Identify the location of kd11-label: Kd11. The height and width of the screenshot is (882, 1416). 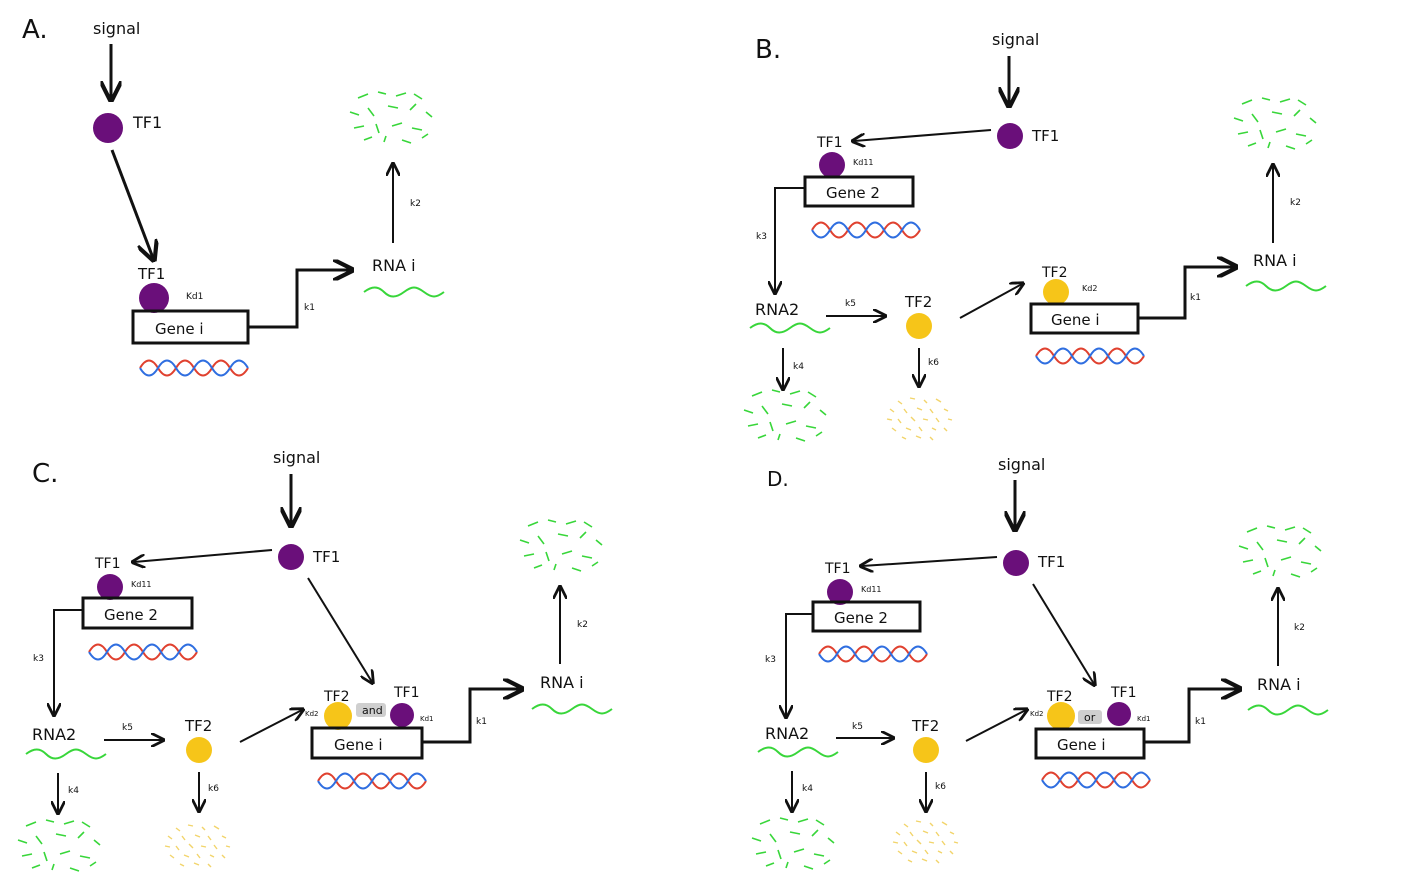
(871, 589).